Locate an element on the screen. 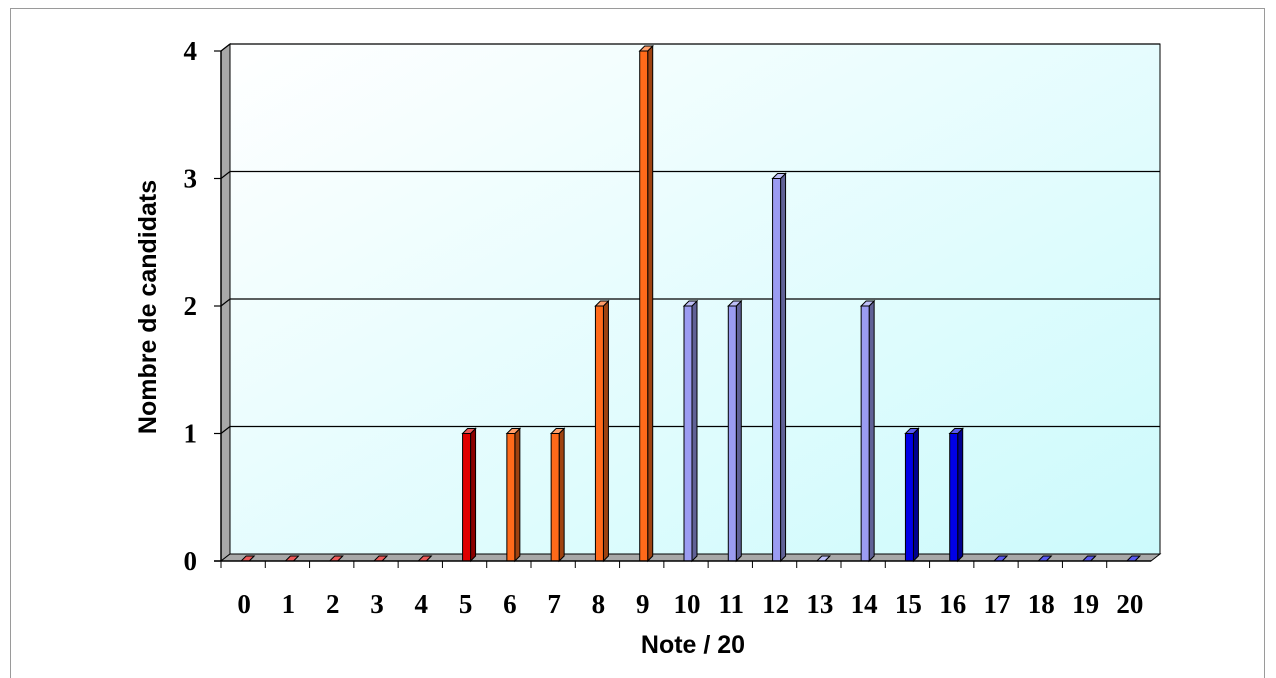 Image resolution: width=1276 pixels, height=678 pixels. x-tick-label: 20 is located at coordinates (1129, 604).